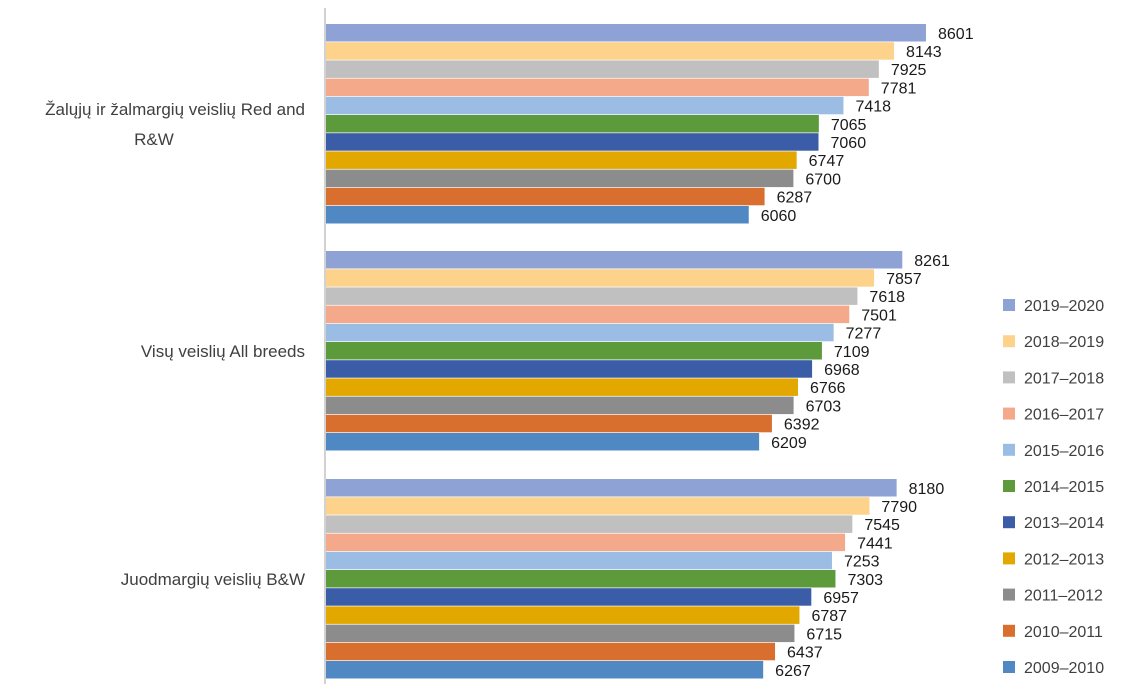 The image size is (1122, 686). What do you see at coordinates (793, 671) in the screenshot?
I see `data-label-2-10: 6267` at bounding box center [793, 671].